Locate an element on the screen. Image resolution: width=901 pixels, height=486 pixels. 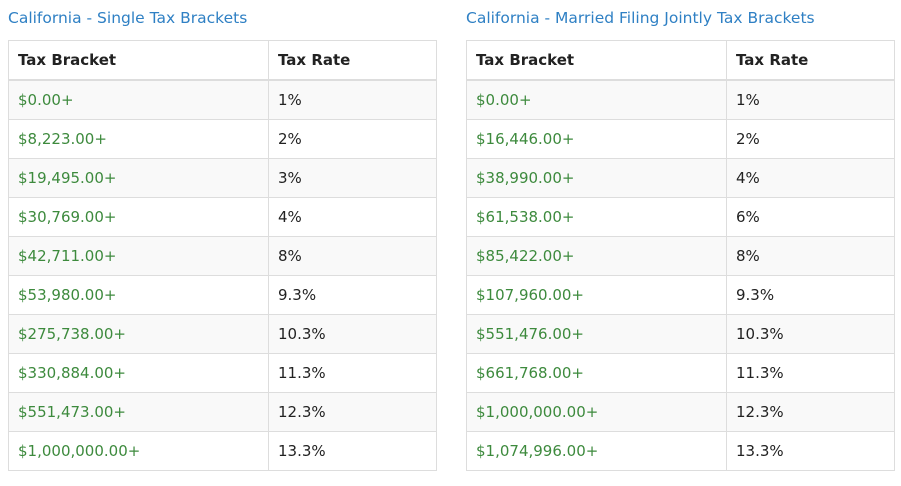
table-row: $1,000,000.00+ 12.3% is located at coordinates (680, 412).